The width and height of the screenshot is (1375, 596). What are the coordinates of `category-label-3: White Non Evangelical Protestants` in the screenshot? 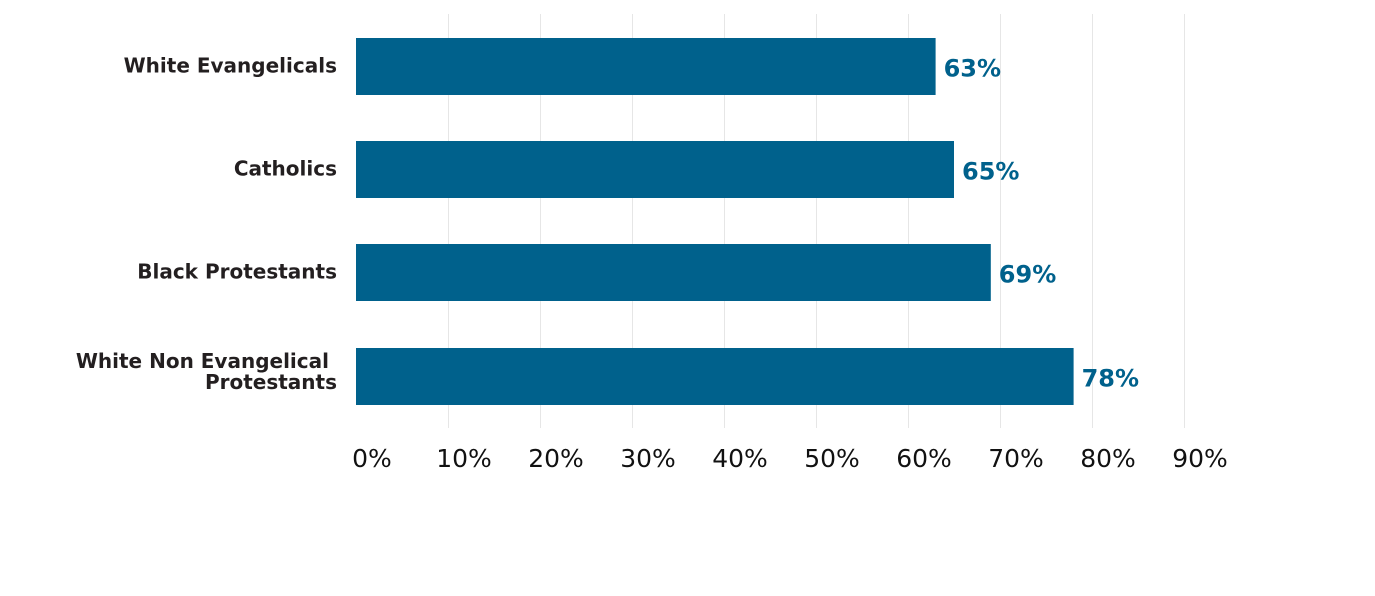 It's located at (206, 371).